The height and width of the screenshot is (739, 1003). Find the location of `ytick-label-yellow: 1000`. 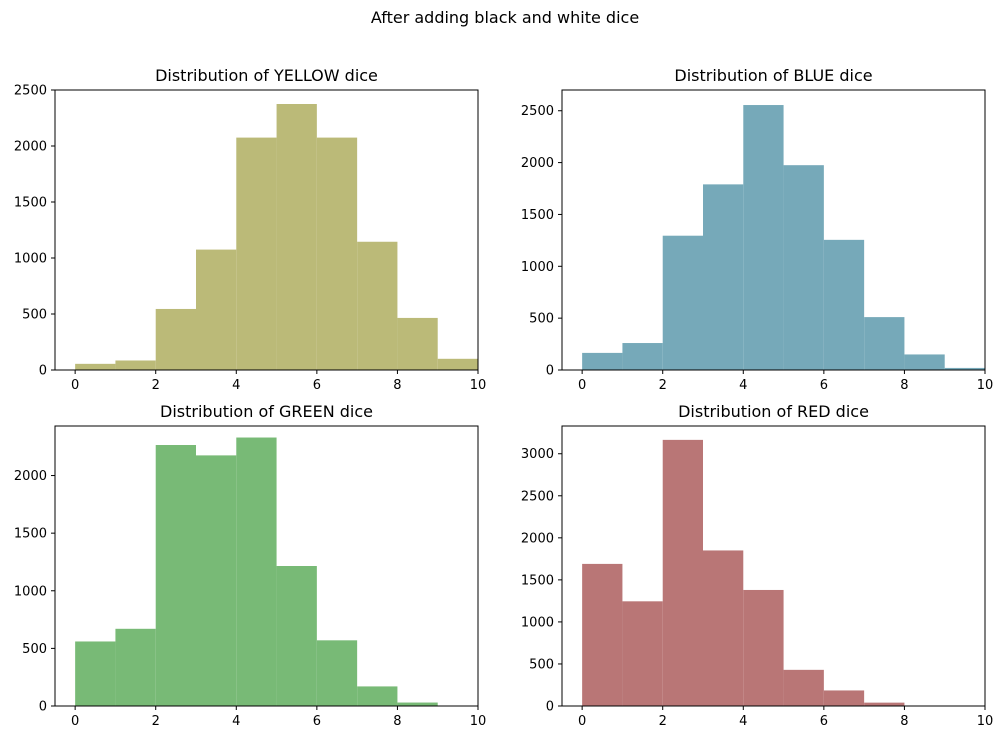

ytick-label-yellow: 1000 is located at coordinates (30, 259).